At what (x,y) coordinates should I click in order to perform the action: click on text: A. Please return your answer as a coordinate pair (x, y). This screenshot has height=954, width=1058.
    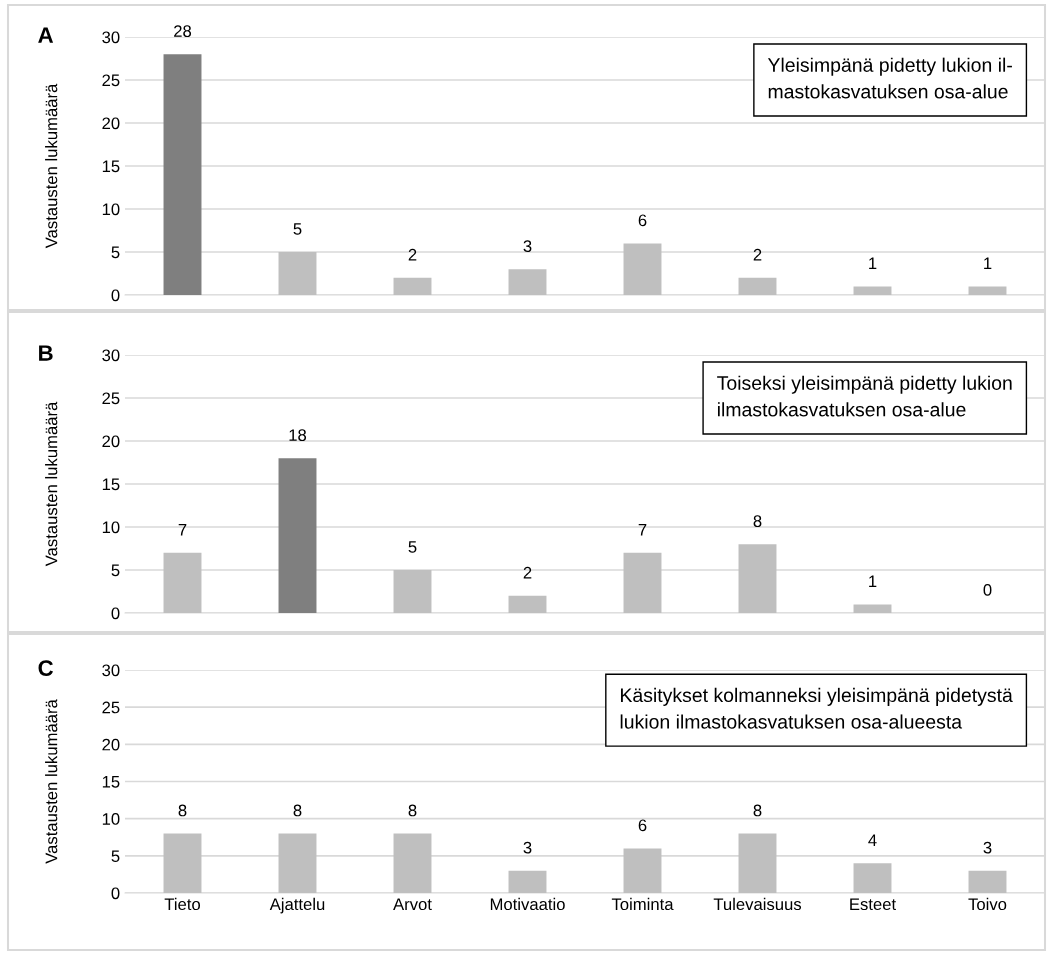
    Looking at the image, I should click on (46, 35).